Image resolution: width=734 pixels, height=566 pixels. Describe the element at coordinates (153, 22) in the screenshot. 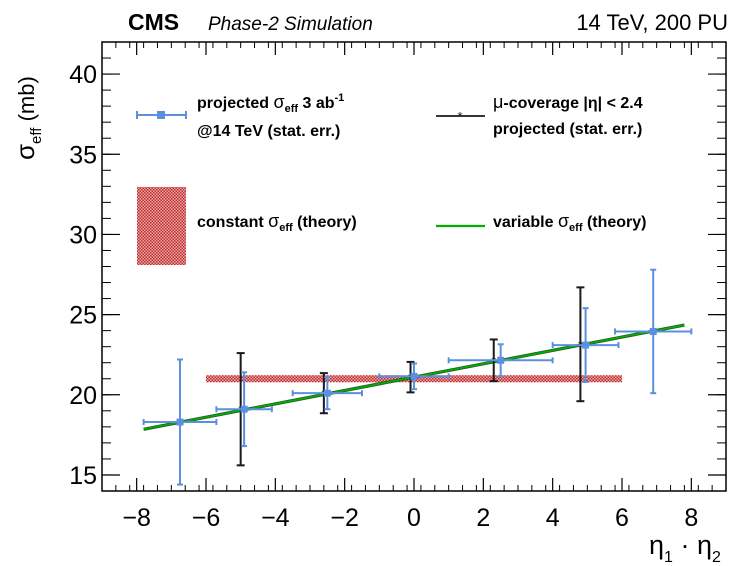

I see `cms-label: CMS` at that location.